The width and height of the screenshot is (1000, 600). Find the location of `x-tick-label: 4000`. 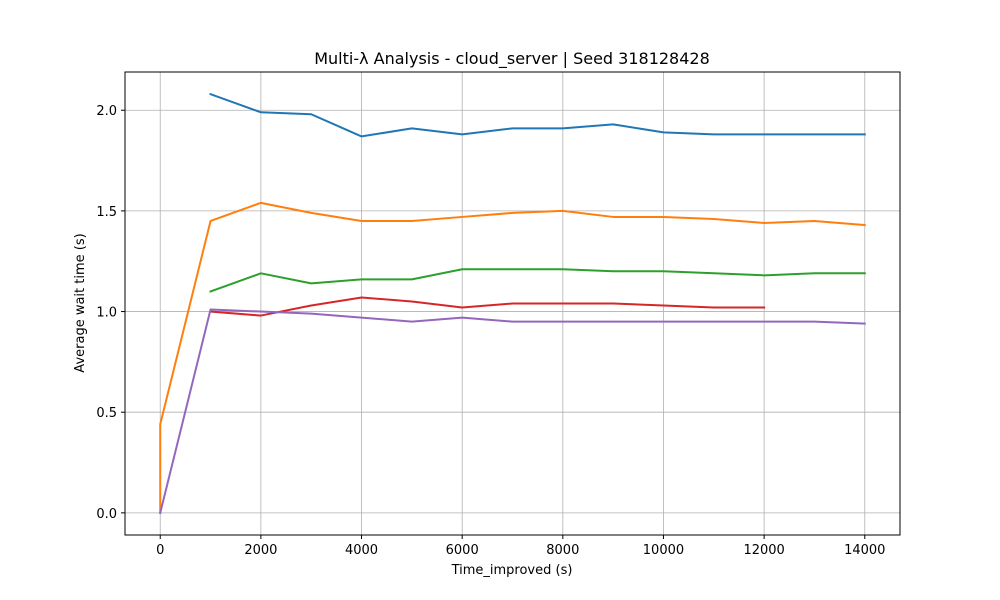

x-tick-label: 4000 is located at coordinates (361, 550).